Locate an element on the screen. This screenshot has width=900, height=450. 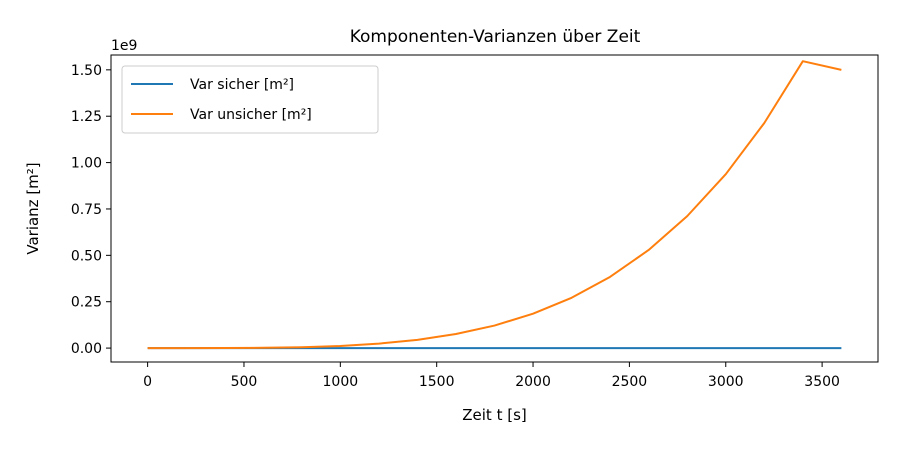
x-tick-label: 2000 is located at coordinates (533, 382).